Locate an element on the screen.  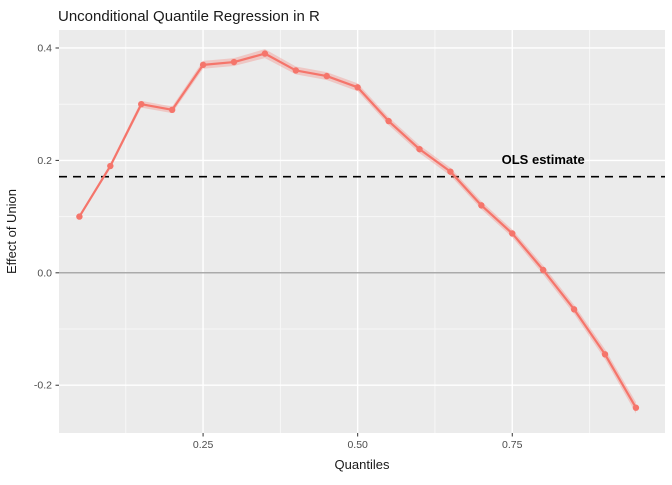
x-tick-label: 0.75 is located at coordinates (512, 445).